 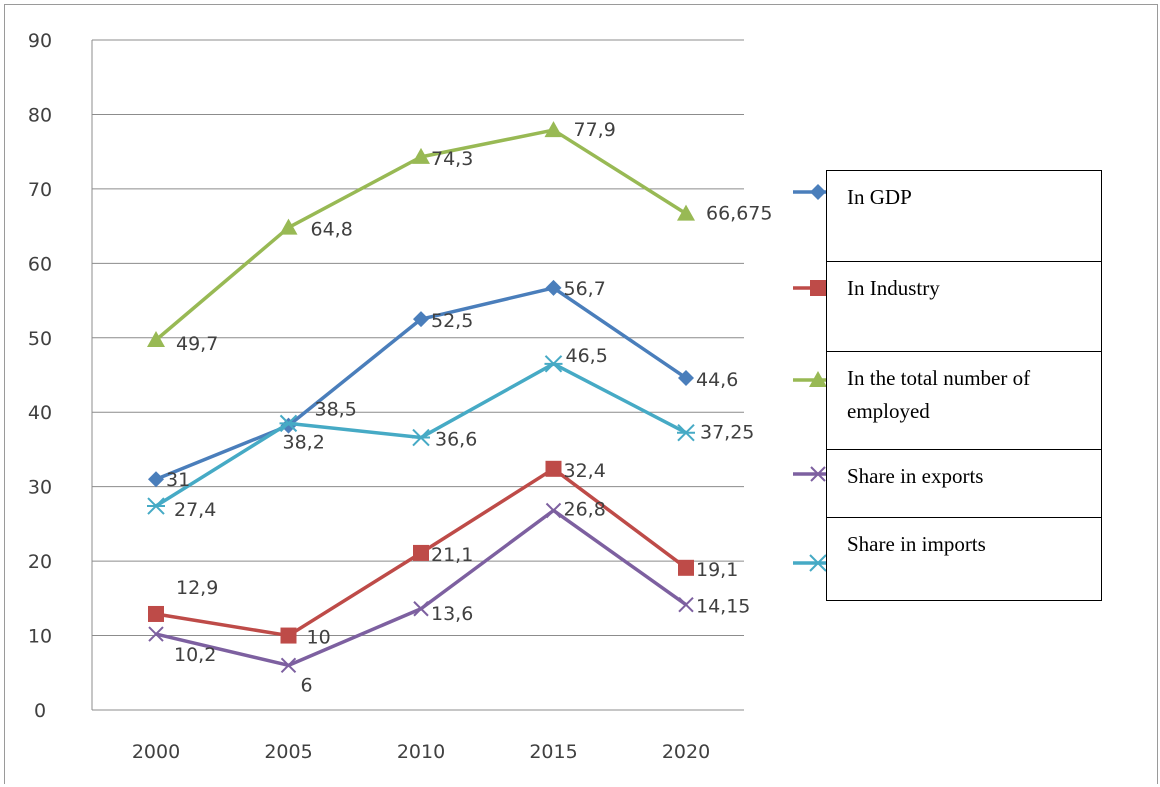 What do you see at coordinates (585, 471) in the screenshot?
I see `data-label: 32,4` at bounding box center [585, 471].